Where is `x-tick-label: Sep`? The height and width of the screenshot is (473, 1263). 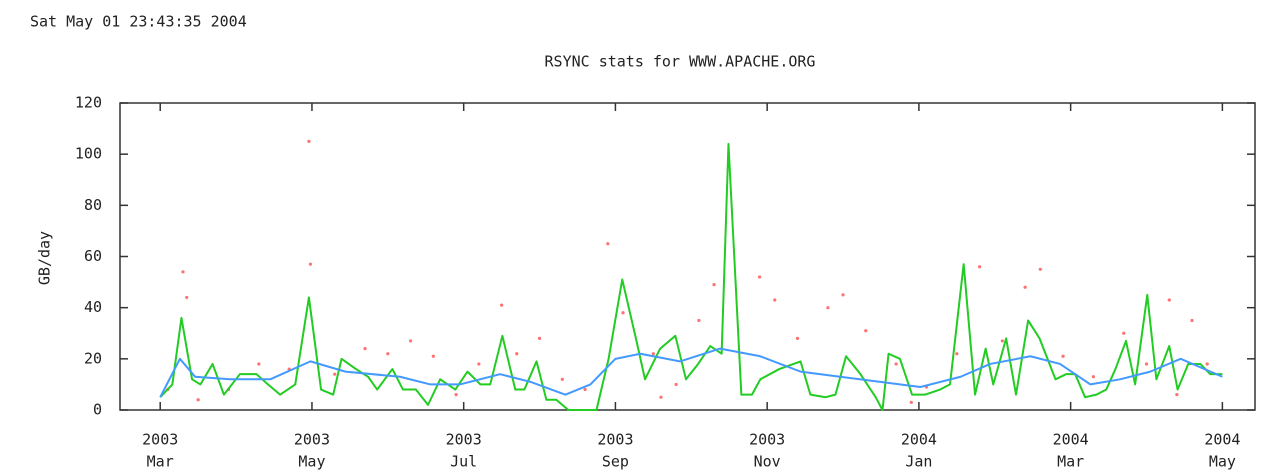
x-tick-label: Sep is located at coordinates (615, 462).